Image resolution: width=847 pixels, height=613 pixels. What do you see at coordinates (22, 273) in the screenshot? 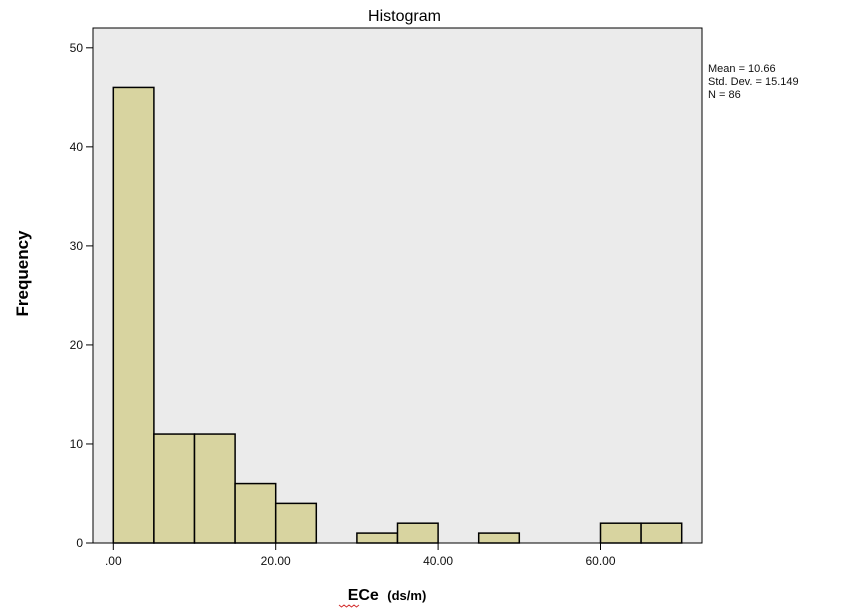
I see `y-axis-label: Frequency` at bounding box center [22, 273].